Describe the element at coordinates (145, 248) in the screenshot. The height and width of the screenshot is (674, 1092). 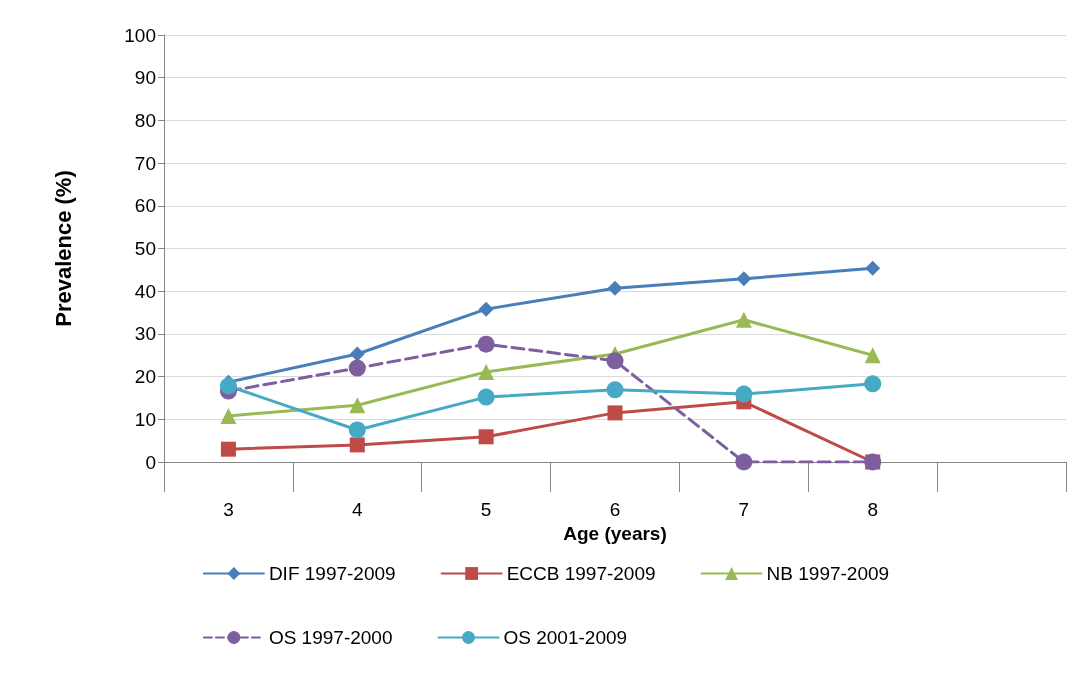
I see `y-tick-label: 50` at that location.